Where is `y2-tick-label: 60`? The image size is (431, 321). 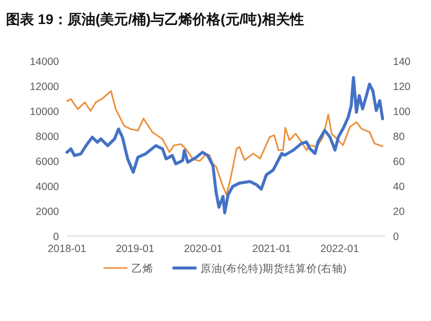
y2-tick-label: 60 is located at coordinates (399, 162).